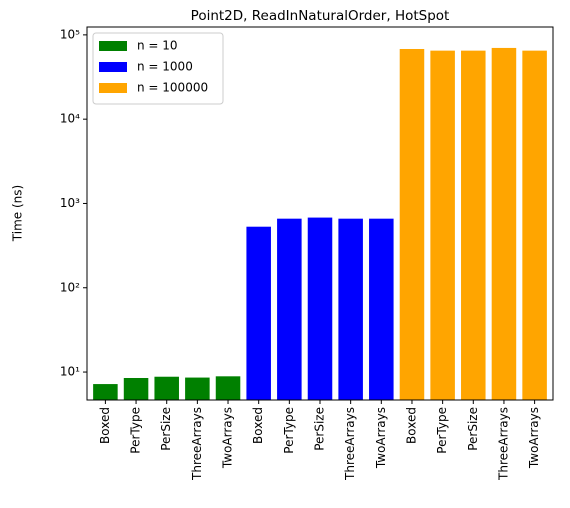 The height and width of the screenshot is (508, 570). Describe the element at coordinates (70, 119) in the screenshot. I see `y-tick-label: 10⁴` at that location.